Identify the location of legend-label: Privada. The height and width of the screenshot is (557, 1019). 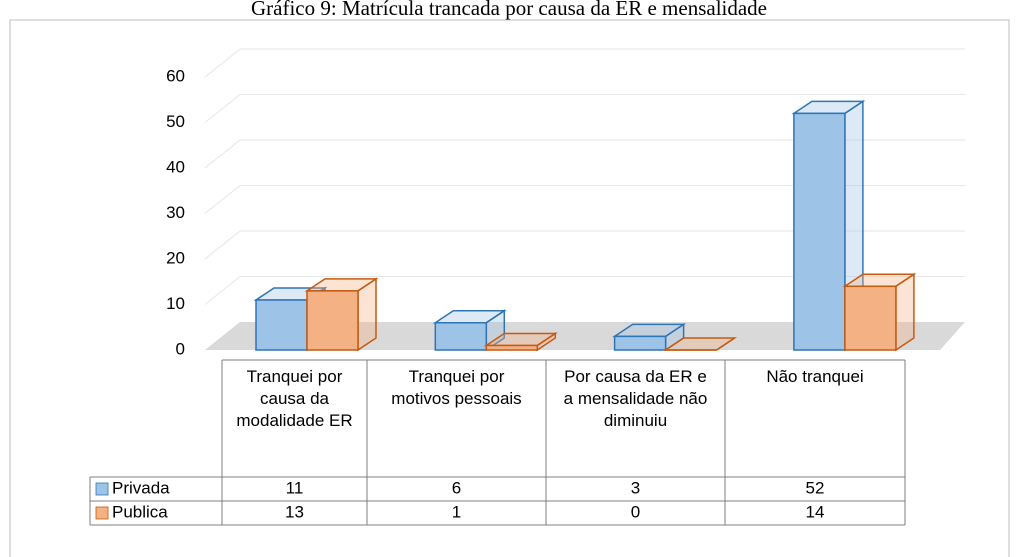
(141, 487).